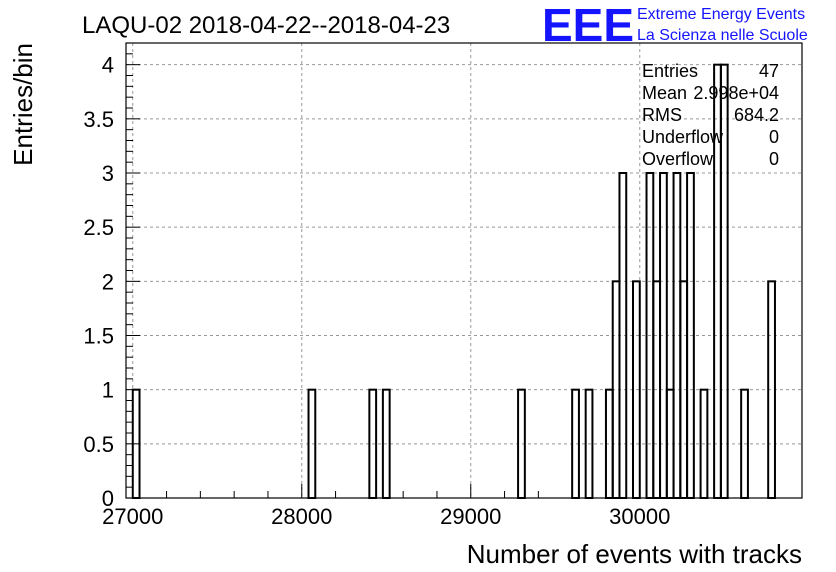 The width and height of the screenshot is (836, 572). I want to click on logo-line-2: La Scienza nelle Scuole, so click(722, 35).